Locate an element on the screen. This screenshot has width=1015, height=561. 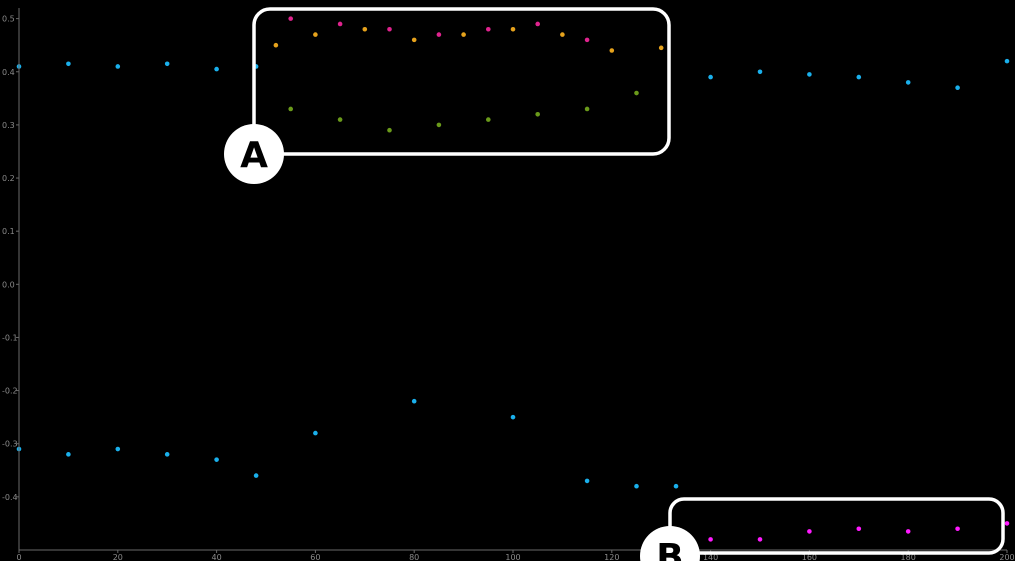
callout-b-label: B is located at coordinates (669, 549).